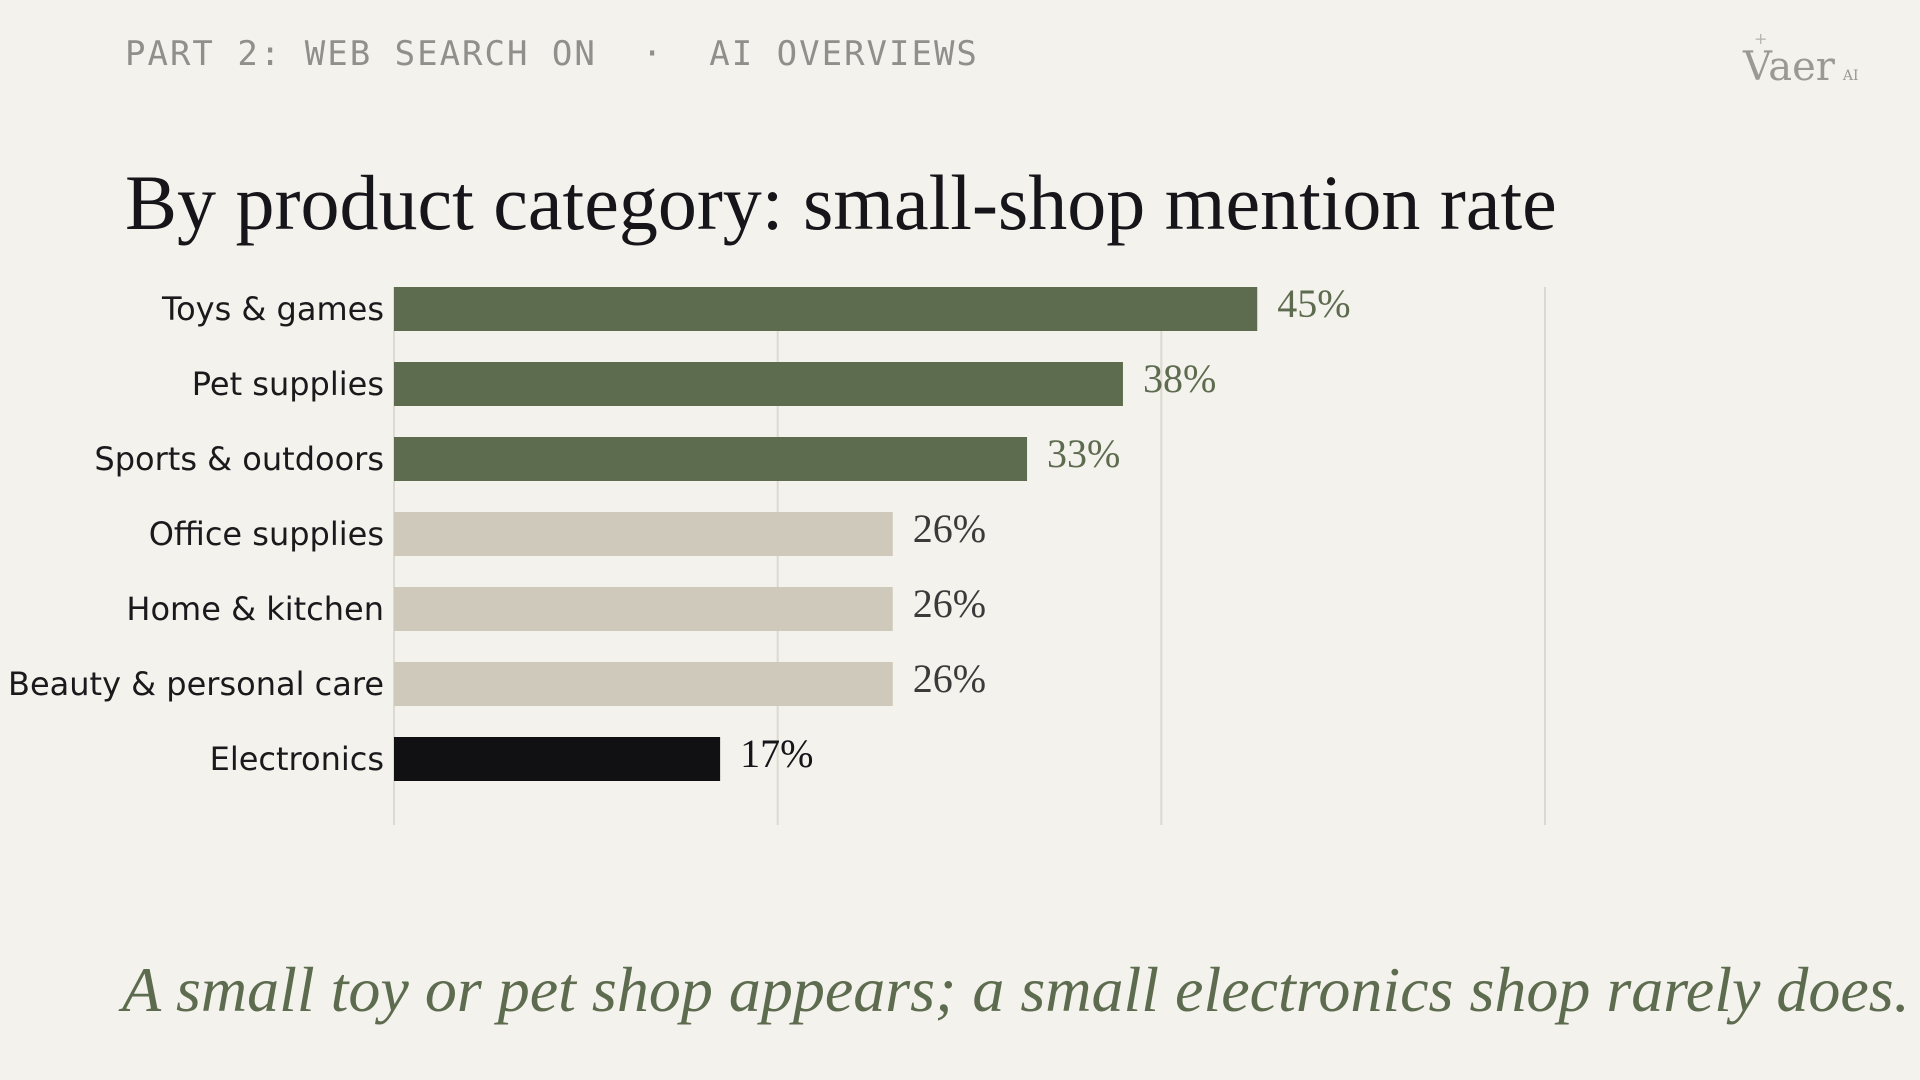 This screenshot has height=1080, width=1920. I want to click on value-label-toys-games: 45%, so click(1313, 303).